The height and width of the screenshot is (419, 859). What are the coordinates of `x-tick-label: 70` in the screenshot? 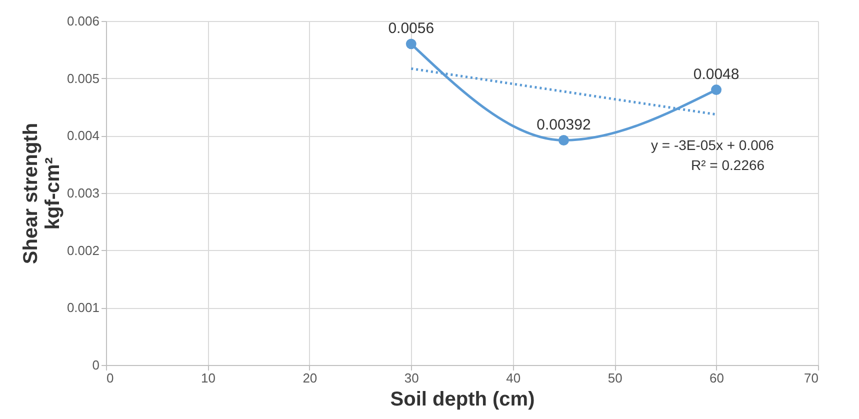 It's located at (811, 378).